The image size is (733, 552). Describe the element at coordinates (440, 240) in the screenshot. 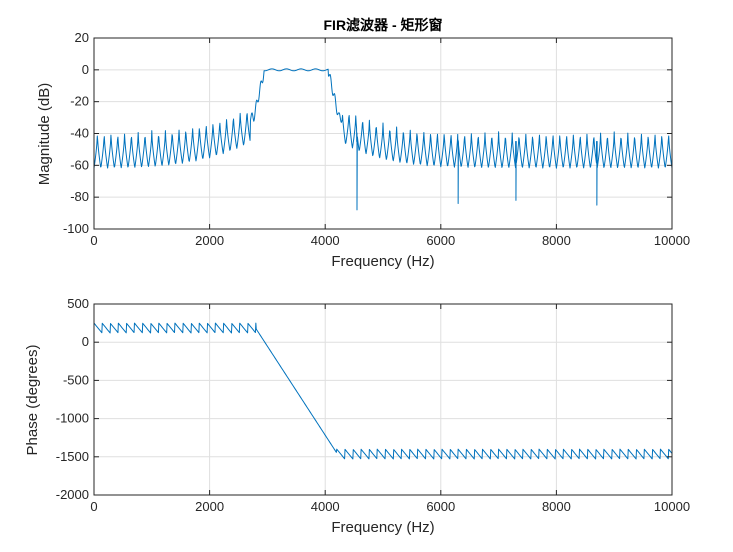

I see `magnitude-x-tick-label: 6000` at that location.